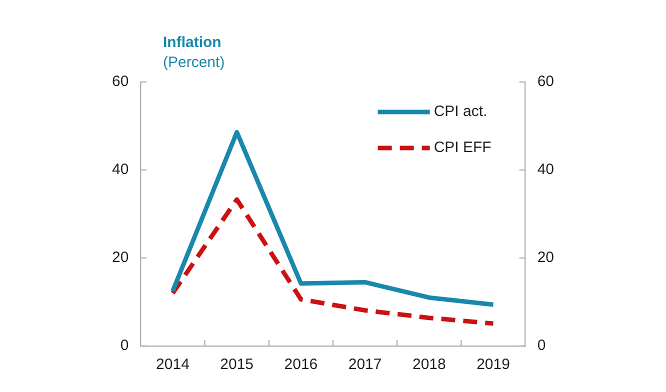 The height and width of the screenshot is (392, 666). I want to click on chart-title: Inflation, so click(192, 42).